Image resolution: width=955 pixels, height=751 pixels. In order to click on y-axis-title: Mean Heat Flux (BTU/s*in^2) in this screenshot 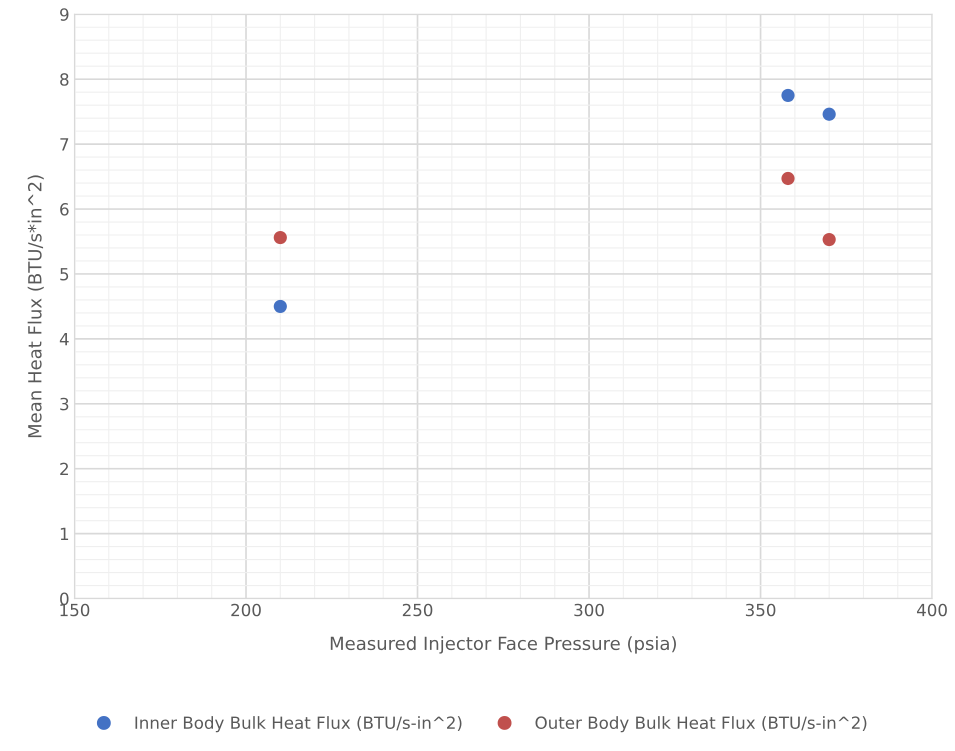, I will do `click(36, 306)`.